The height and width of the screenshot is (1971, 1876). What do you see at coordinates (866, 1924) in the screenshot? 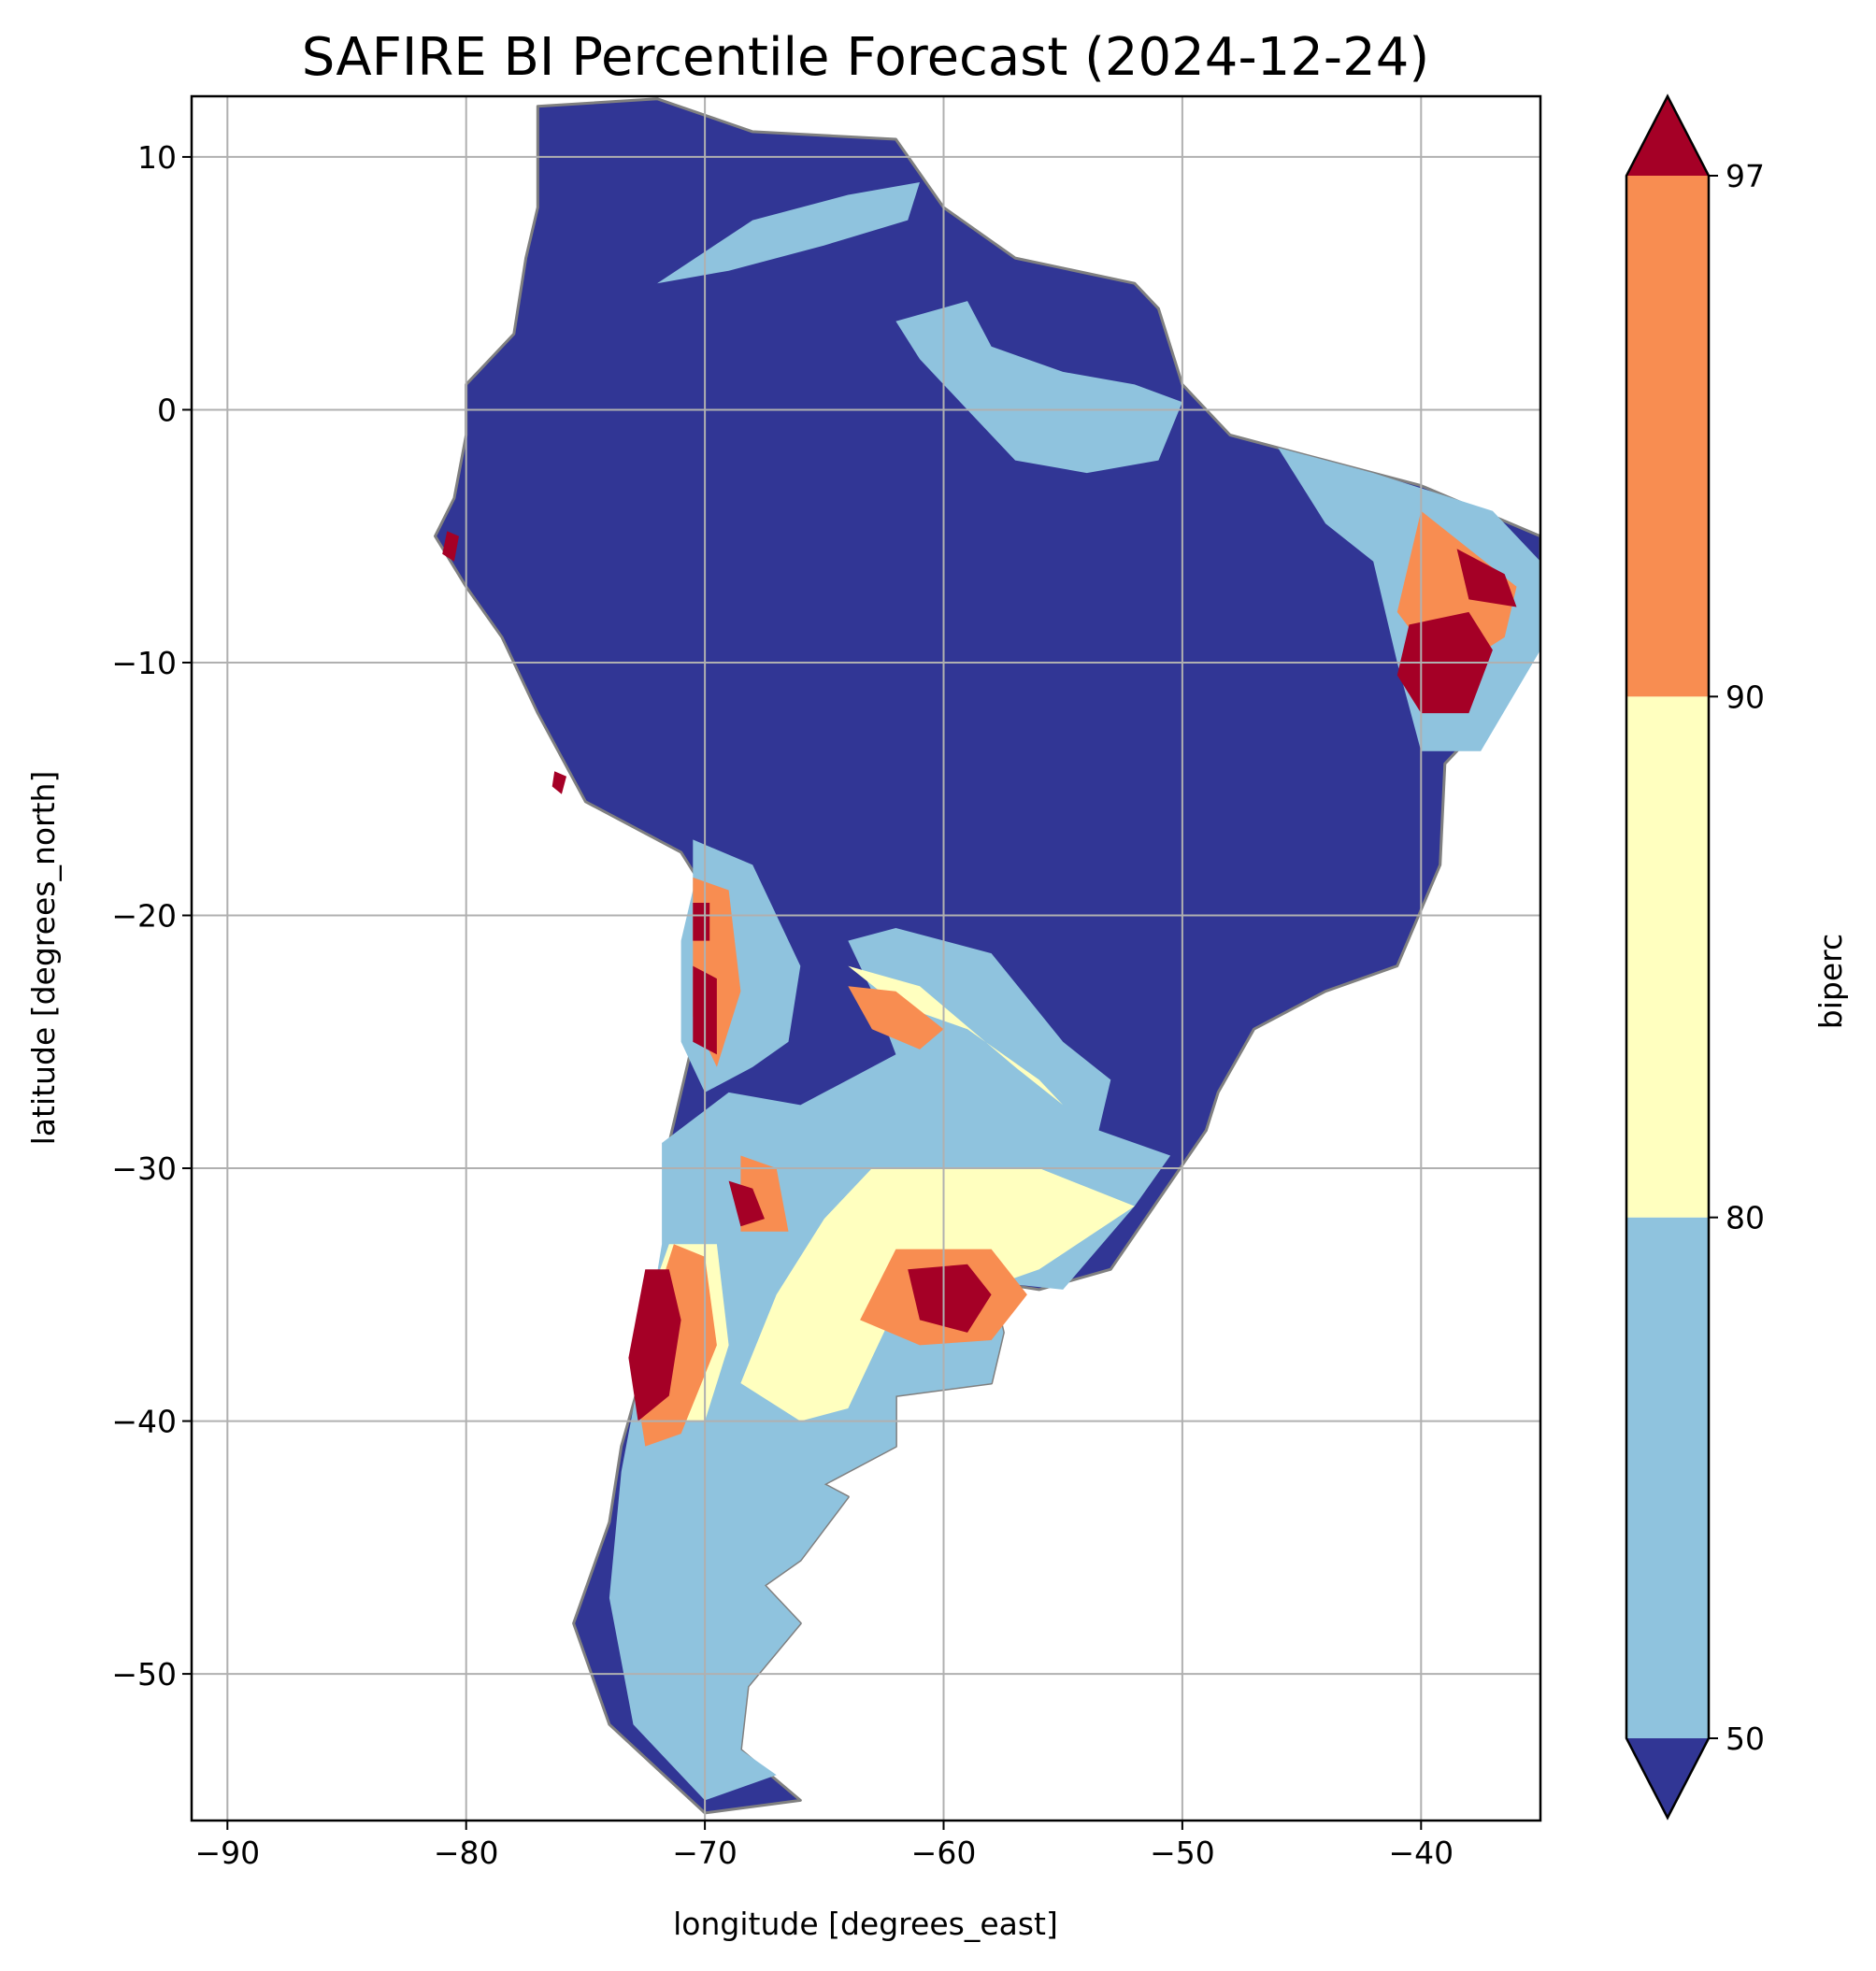
I see `x-axis-label: longitude [degrees_east]` at bounding box center [866, 1924].